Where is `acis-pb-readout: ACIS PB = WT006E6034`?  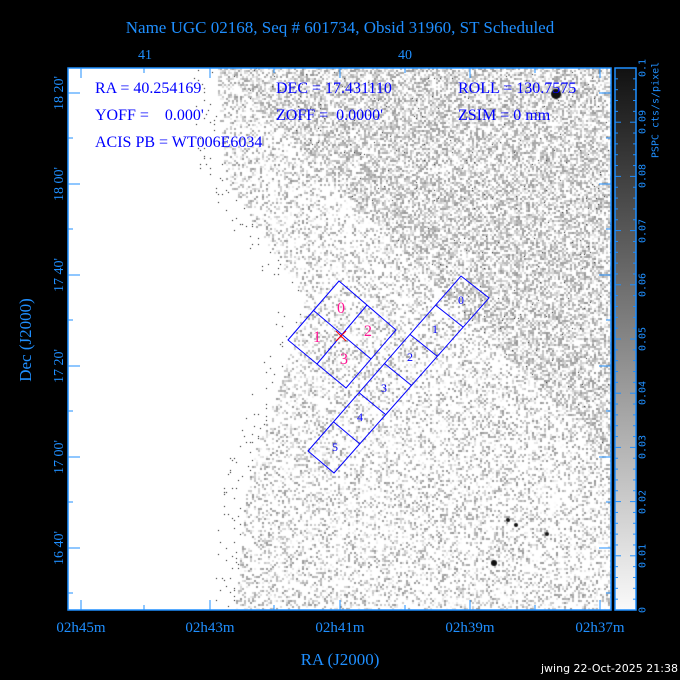 acis-pb-readout: ACIS PB = WT006E6034 is located at coordinates (179, 142).